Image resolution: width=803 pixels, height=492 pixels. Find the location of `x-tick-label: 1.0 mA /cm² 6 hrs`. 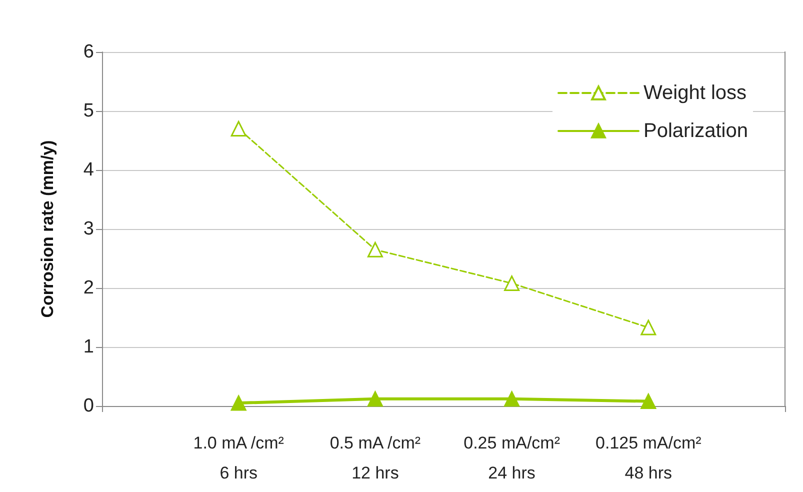

x-tick-label: 1.0 mA /cm² 6 hrs is located at coordinates (238, 458).